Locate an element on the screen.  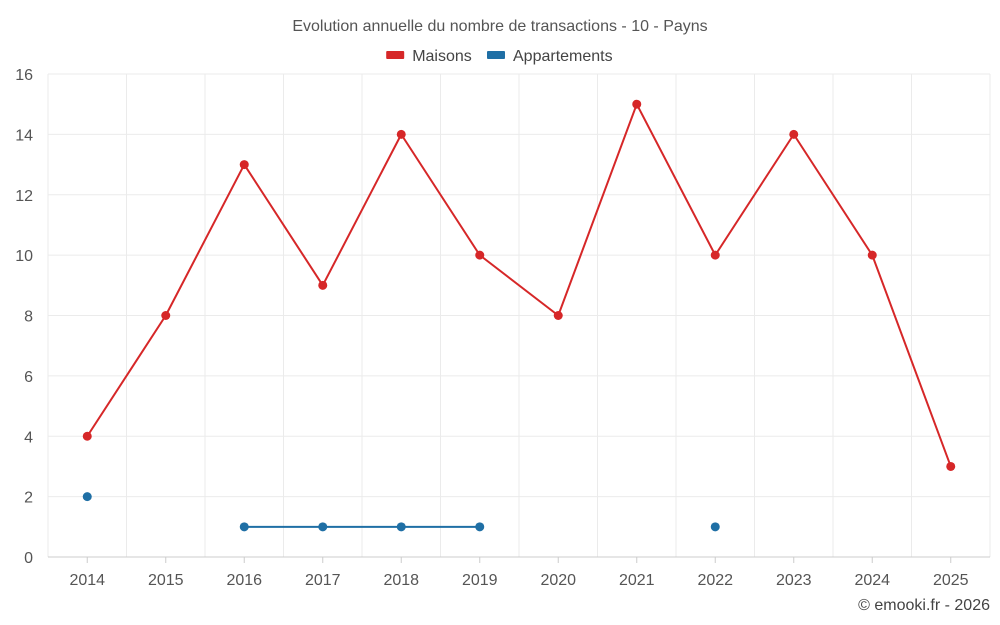
y-tick-label: 0 is located at coordinates (28, 558).